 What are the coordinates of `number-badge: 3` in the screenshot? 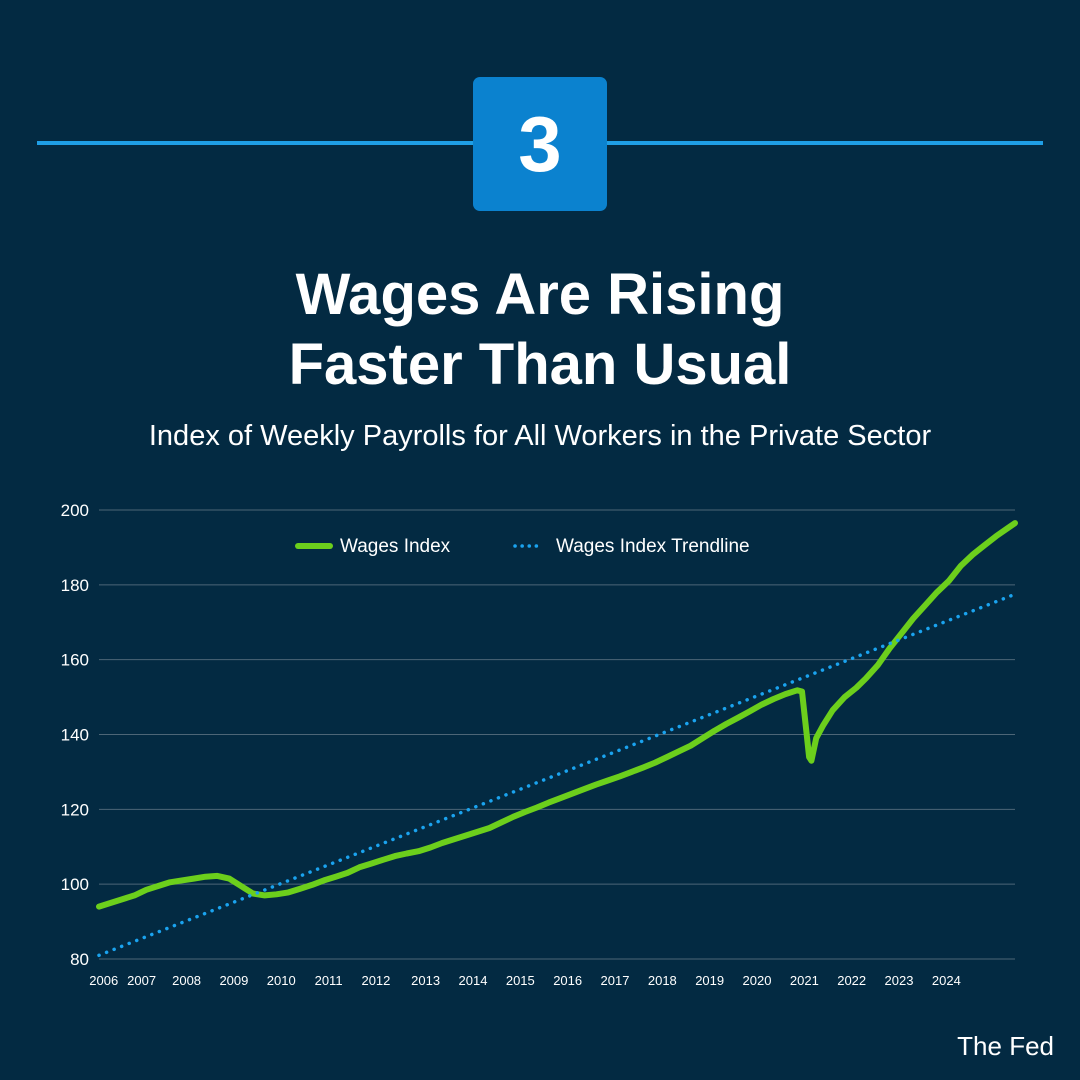 It's located at (540, 144).